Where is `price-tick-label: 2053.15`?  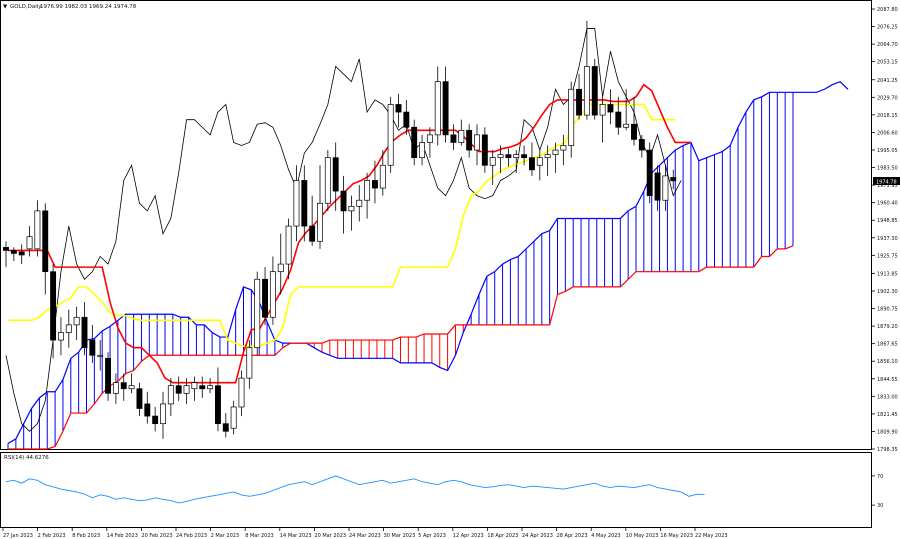
price-tick-label: 2053.15 is located at coordinates (887, 63).